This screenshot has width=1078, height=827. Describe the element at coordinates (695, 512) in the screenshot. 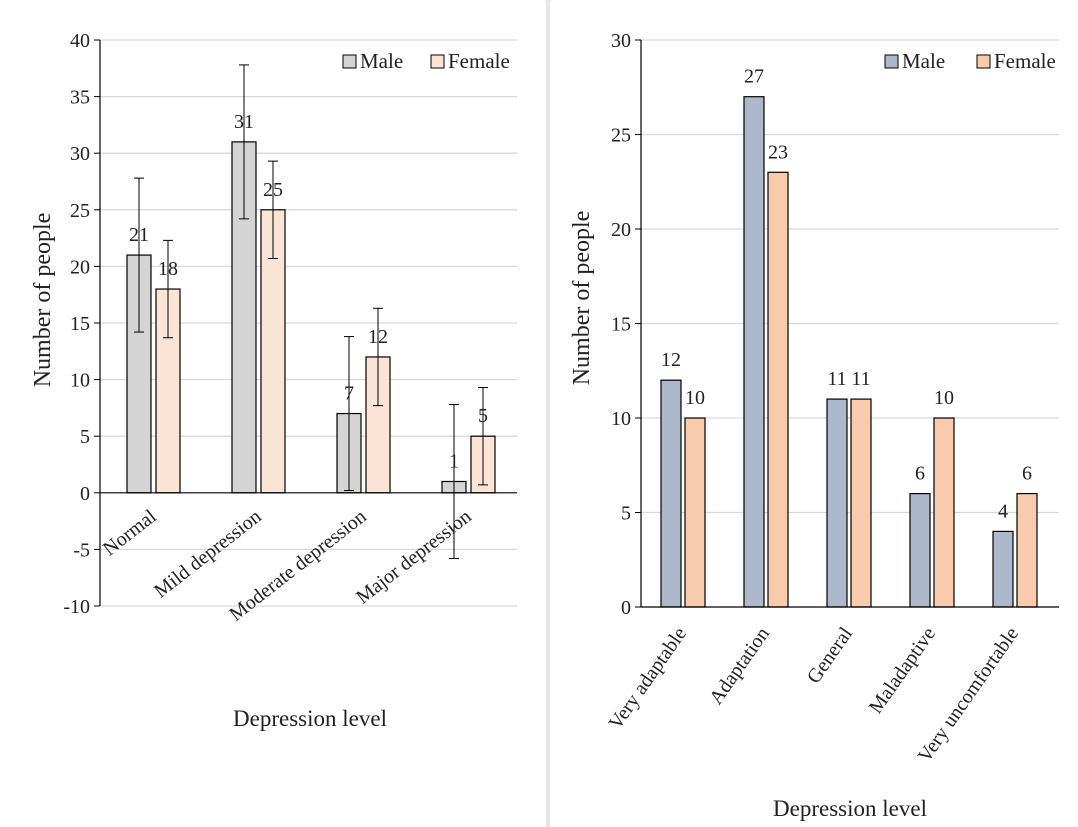

I see `bar-female-very-adaptable` at that location.